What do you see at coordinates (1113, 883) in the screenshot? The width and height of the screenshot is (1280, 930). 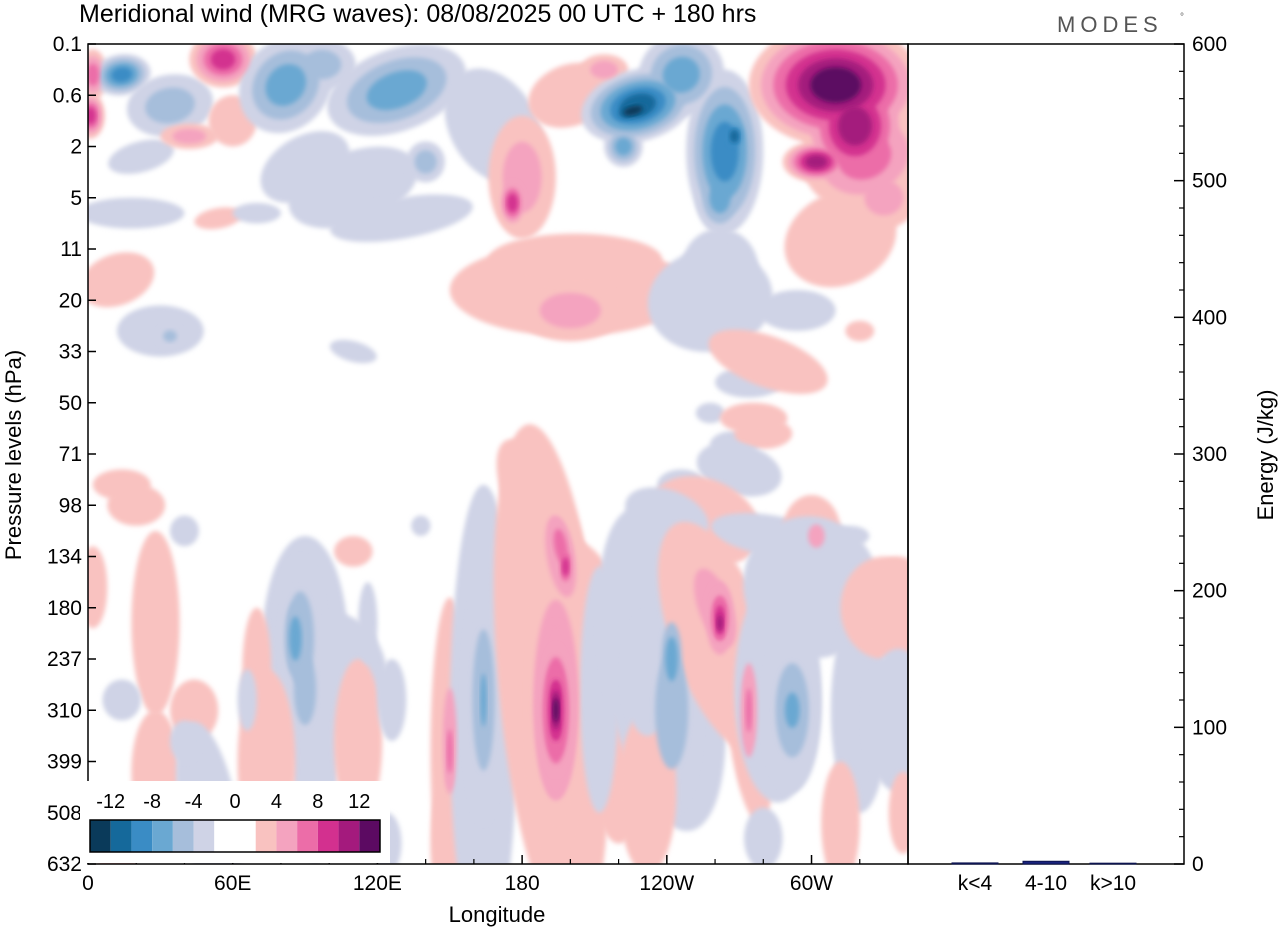 I see `energy-category-label: k>10` at bounding box center [1113, 883].